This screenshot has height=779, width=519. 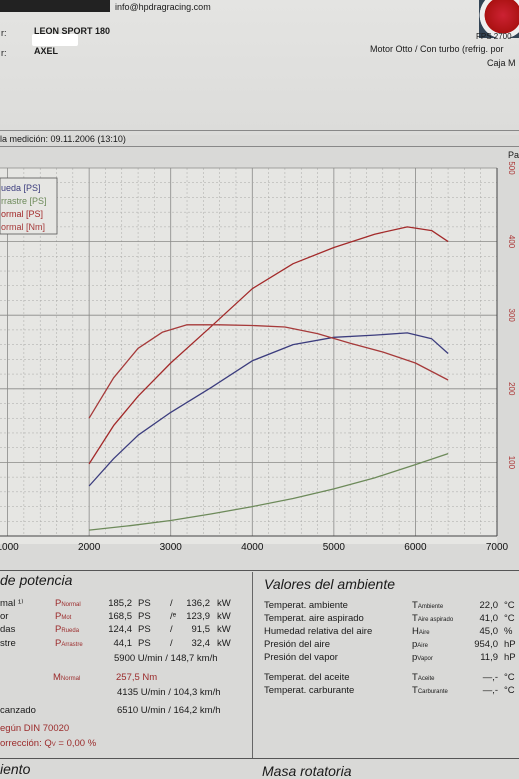 I want to click on ambient-symbol: pVapor, so click(x=422, y=657).